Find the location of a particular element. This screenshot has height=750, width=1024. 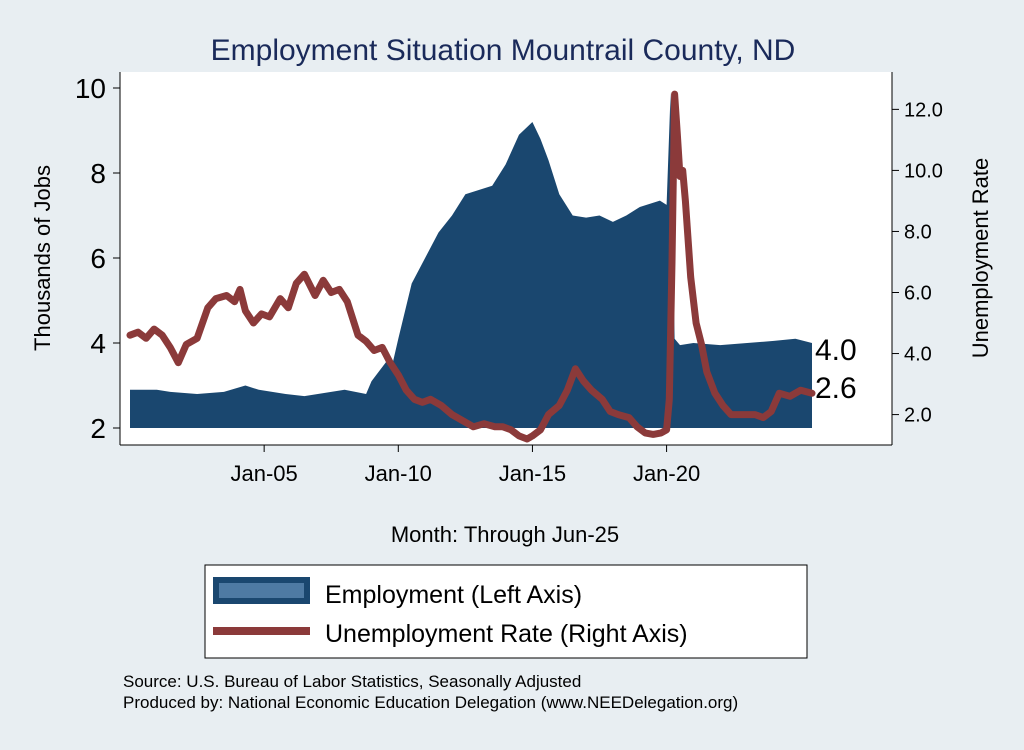

left-tick-label: 8 is located at coordinates (98, 173).